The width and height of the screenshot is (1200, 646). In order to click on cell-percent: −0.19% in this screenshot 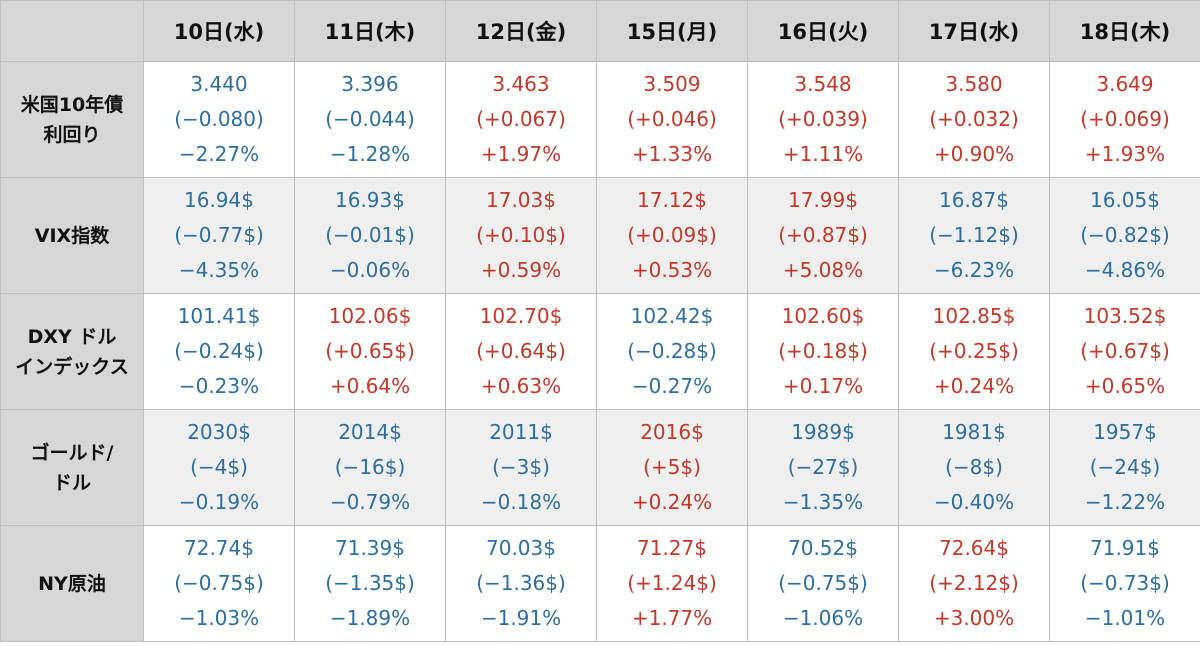, I will do `click(219, 502)`.